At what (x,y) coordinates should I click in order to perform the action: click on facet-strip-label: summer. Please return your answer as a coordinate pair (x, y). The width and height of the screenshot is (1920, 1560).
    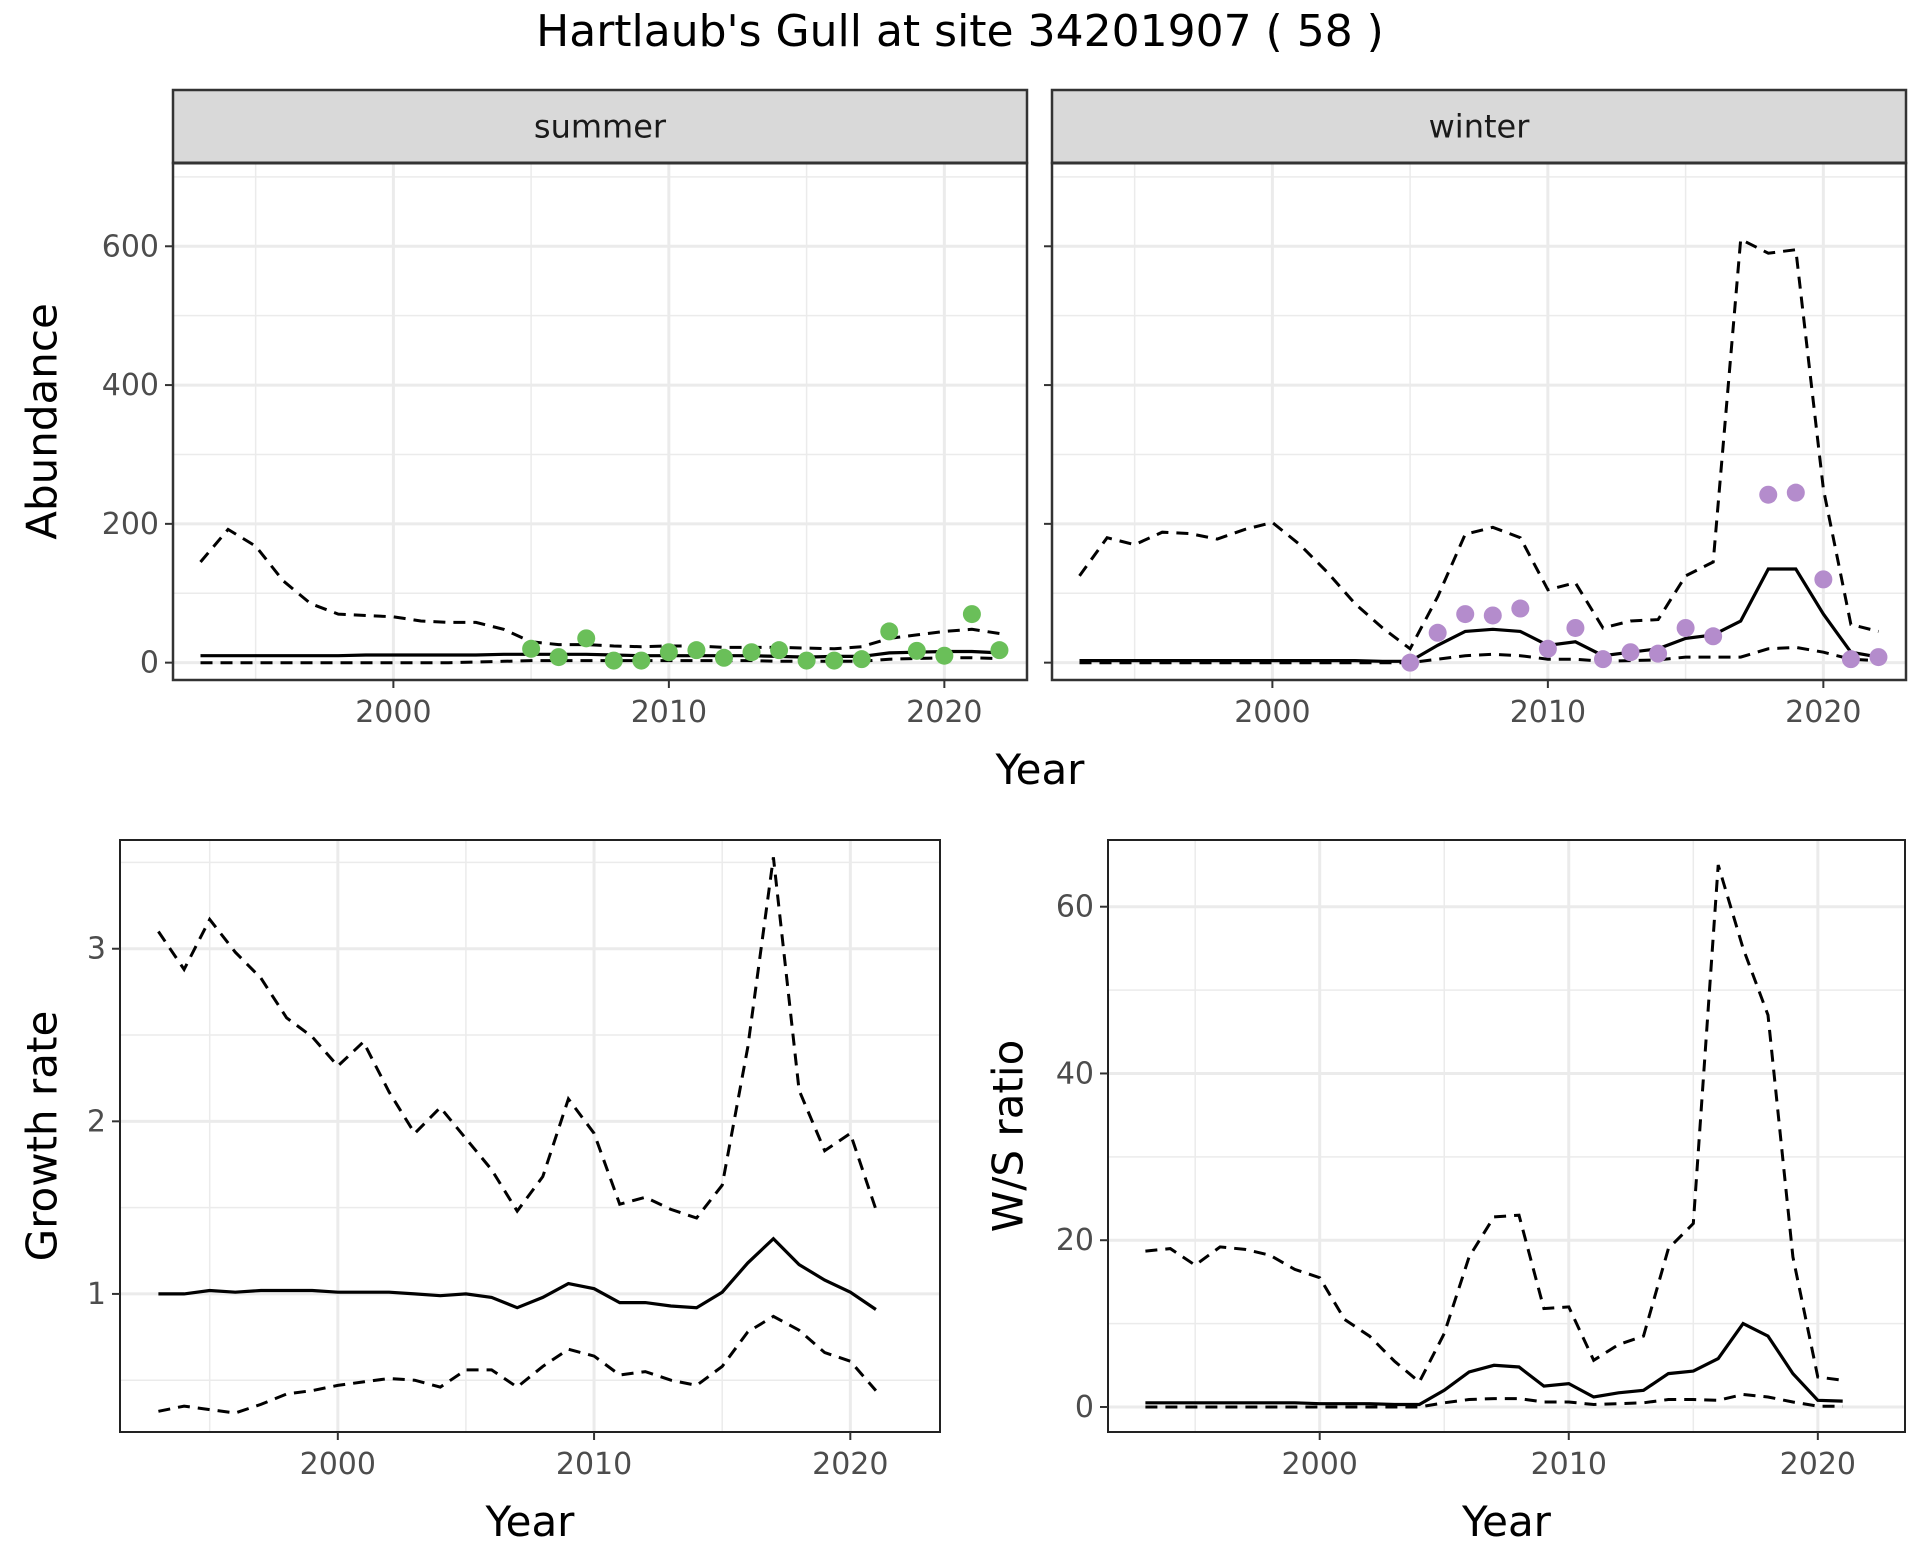
    Looking at the image, I should click on (600, 127).